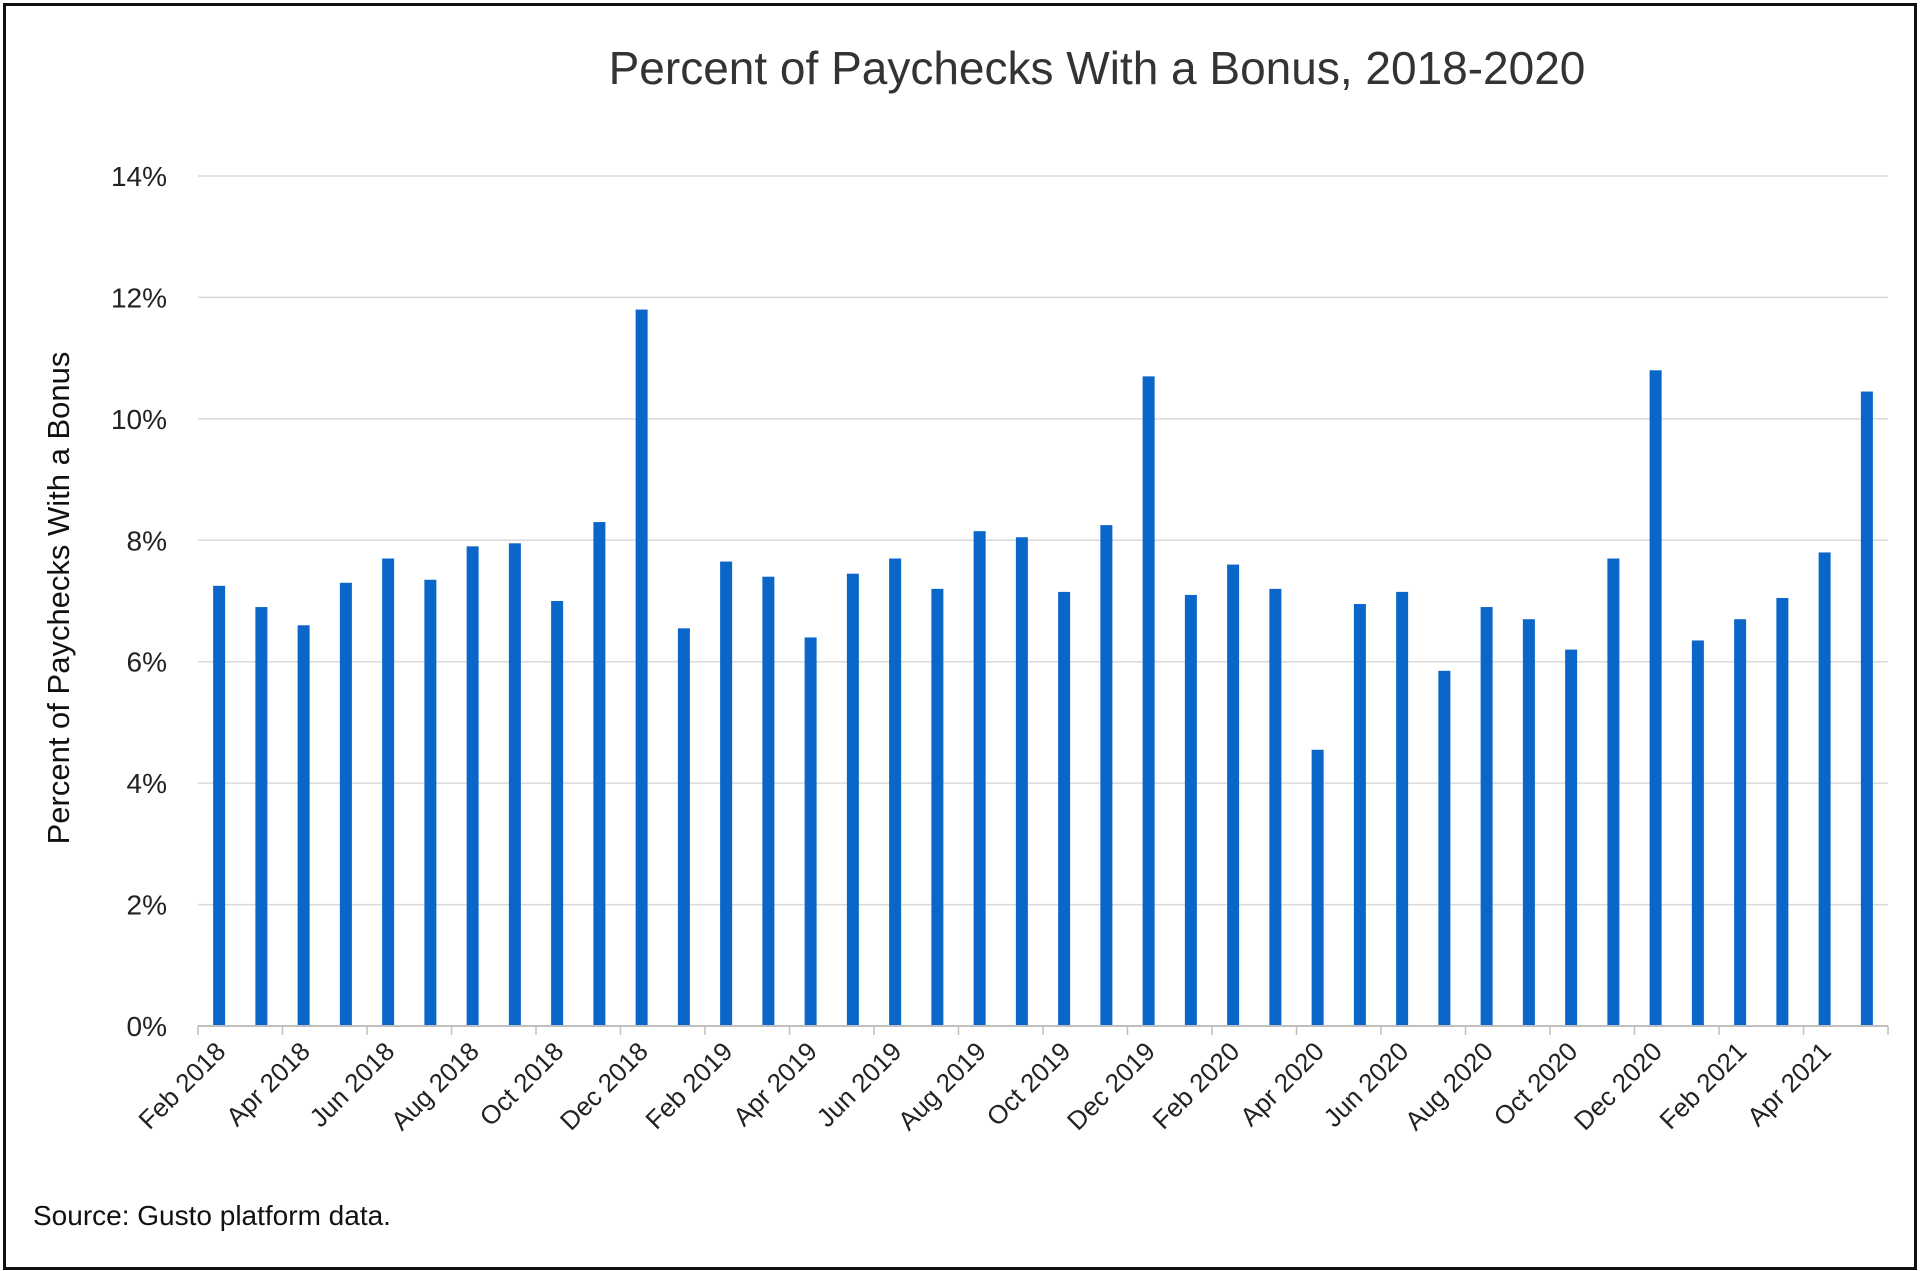 This screenshot has width=1920, height=1271. What do you see at coordinates (1359, 815) in the screenshot?
I see `bar-may-2020` at bounding box center [1359, 815].